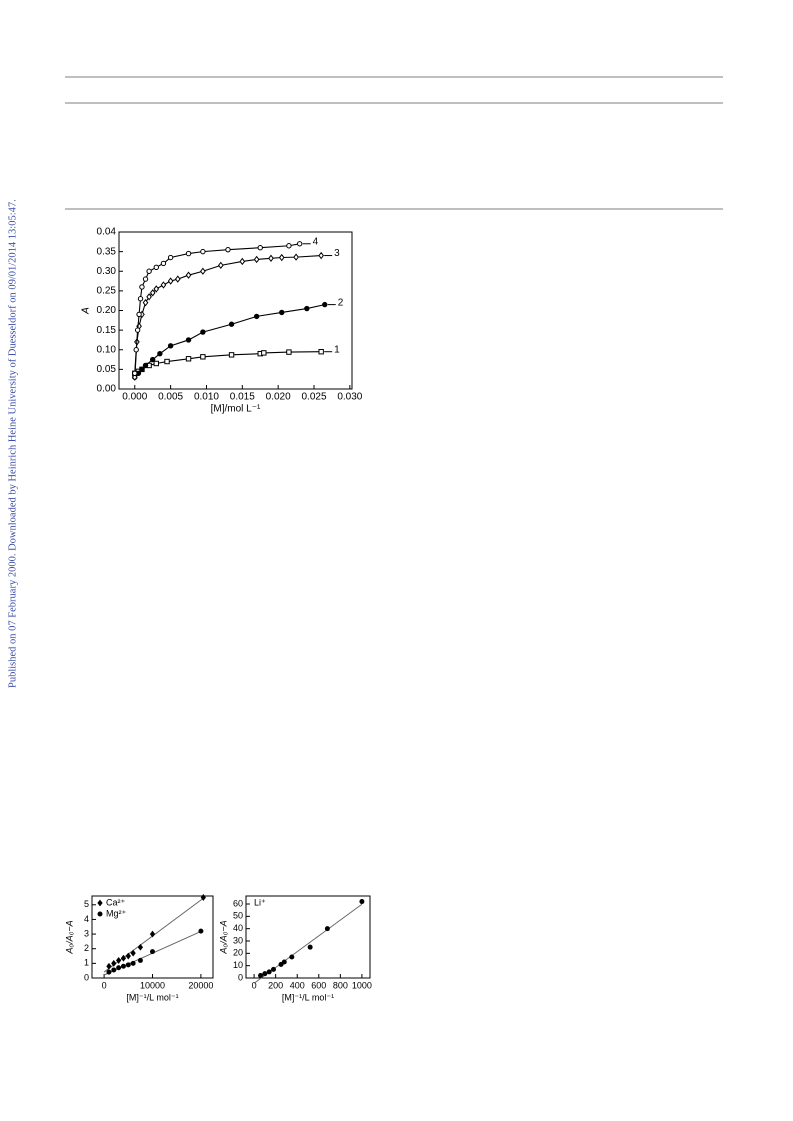 The image size is (793, 1121). What do you see at coordinates (107, 349) in the screenshot?
I see `y-tick-label: 0.10` at bounding box center [107, 349].